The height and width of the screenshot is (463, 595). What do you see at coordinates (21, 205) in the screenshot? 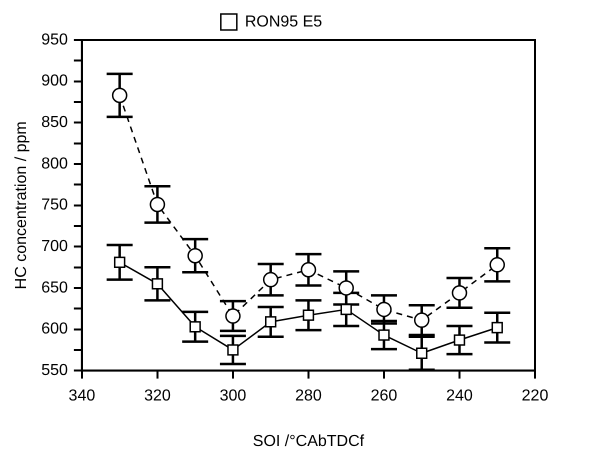
I see `y-axis-title: HC concentration / ppm` at bounding box center [21, 205].